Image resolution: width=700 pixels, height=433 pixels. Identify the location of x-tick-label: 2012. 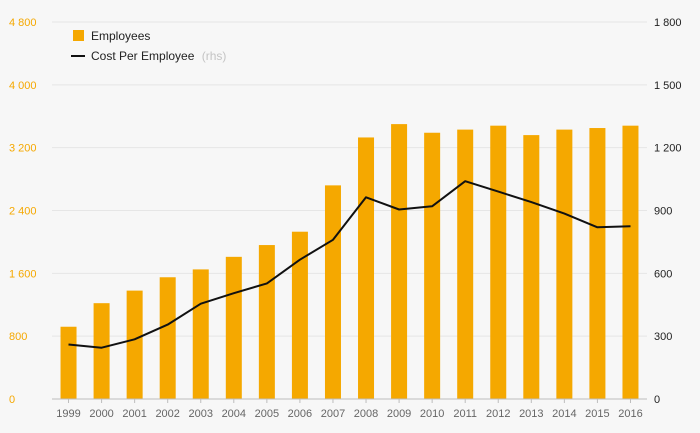
(498, 414).